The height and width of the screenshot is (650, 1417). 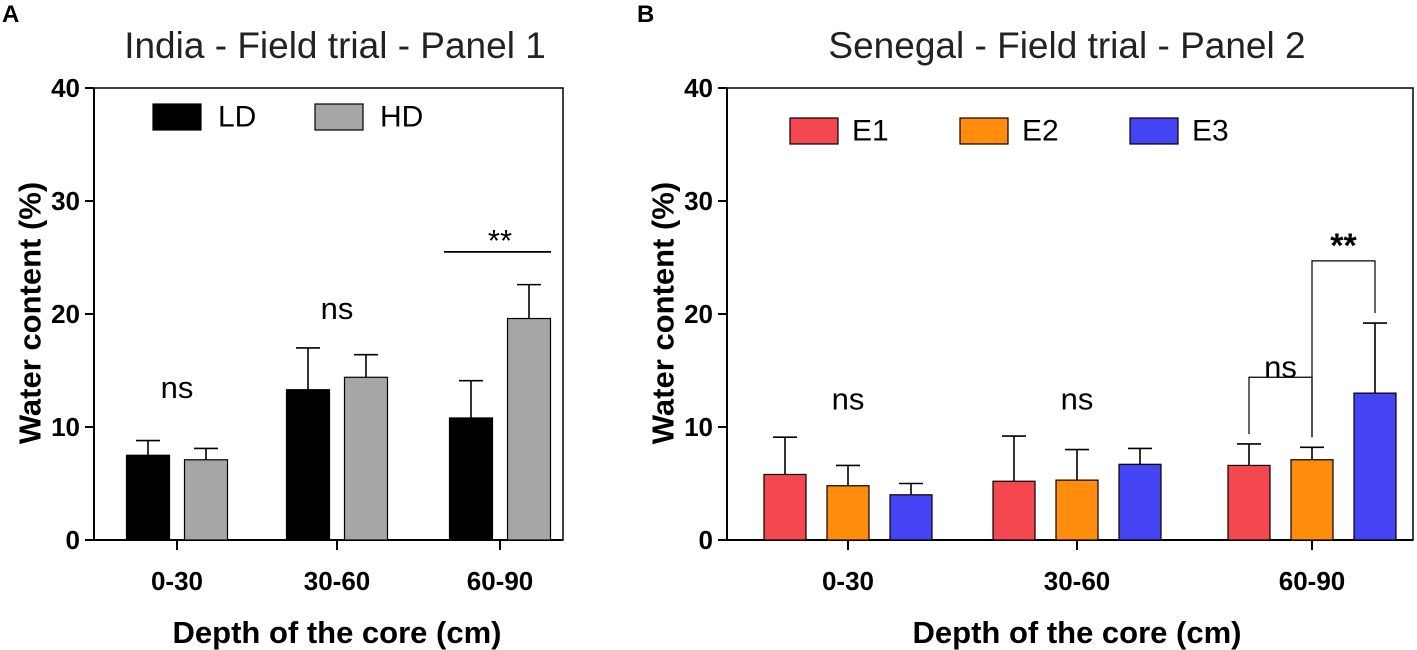 What do you see at coordinates (1154, 131) in the screenshot?
I see `panel-b-legend-swatch-e3` at bounding box center [1154, 131].